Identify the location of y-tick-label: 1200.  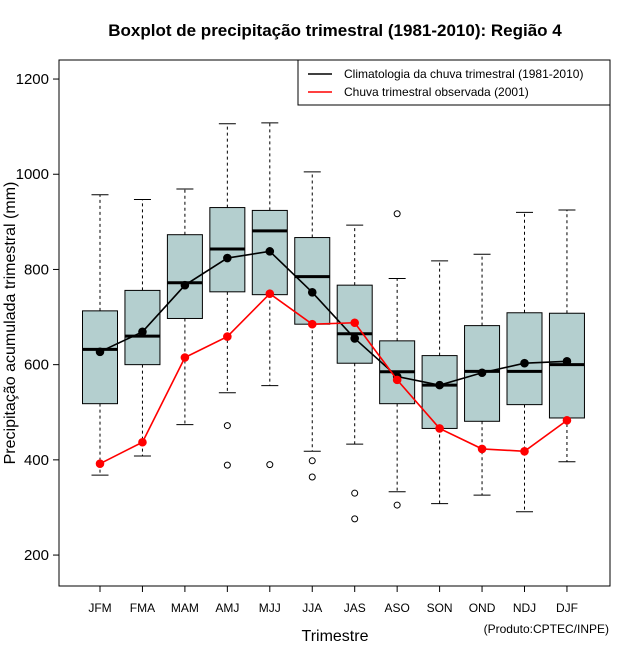
(32, 79).